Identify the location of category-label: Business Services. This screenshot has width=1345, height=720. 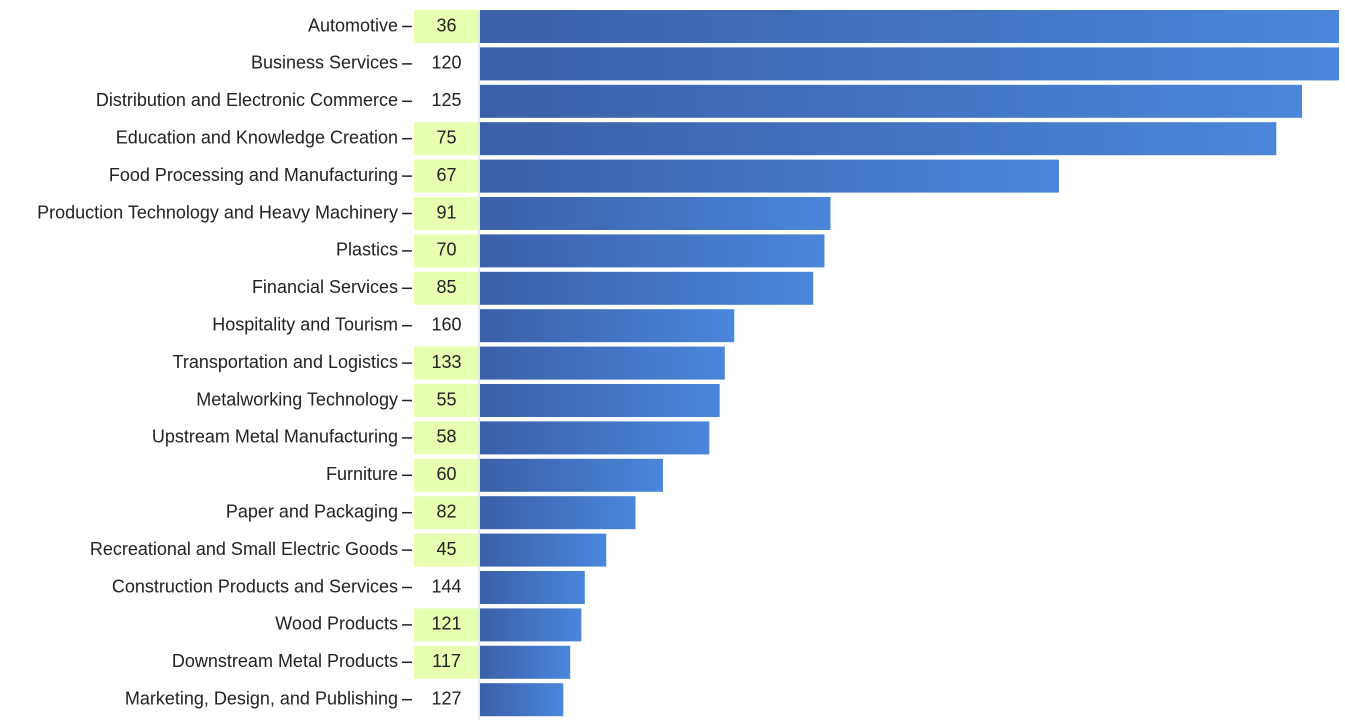
(324, 63).